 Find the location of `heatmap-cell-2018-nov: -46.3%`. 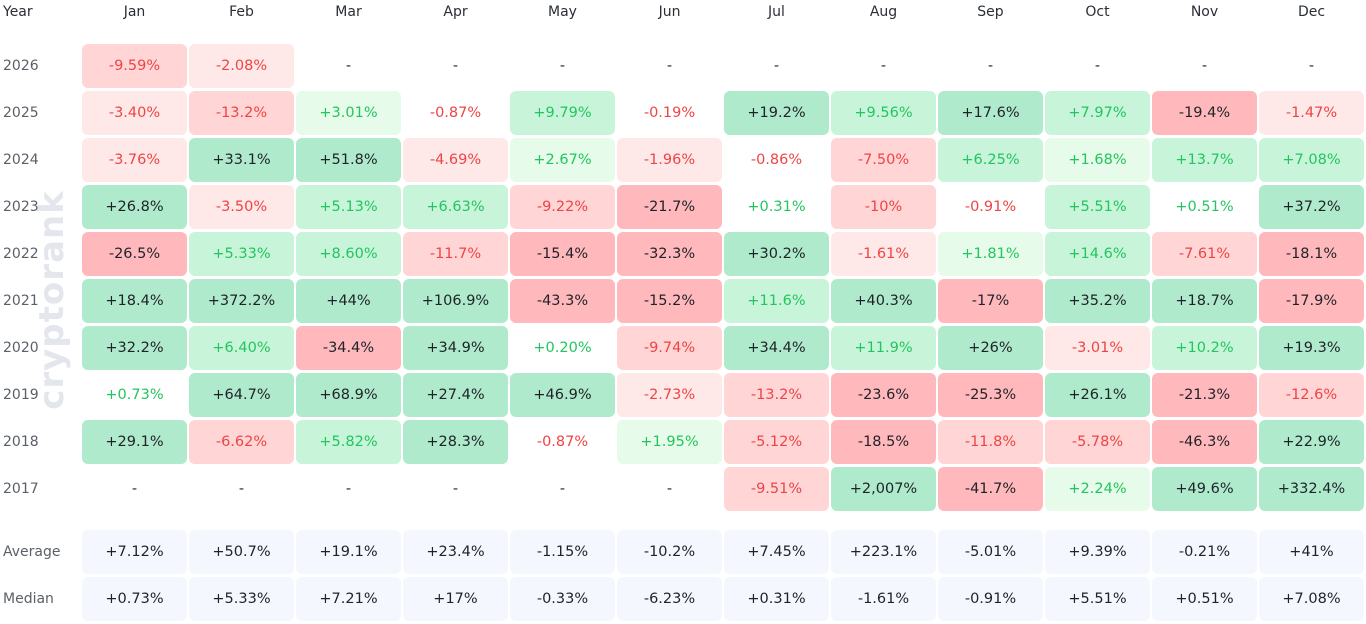

heatmap-cell-2018-nov: -46.3% is located at coordinates (1204, 442).